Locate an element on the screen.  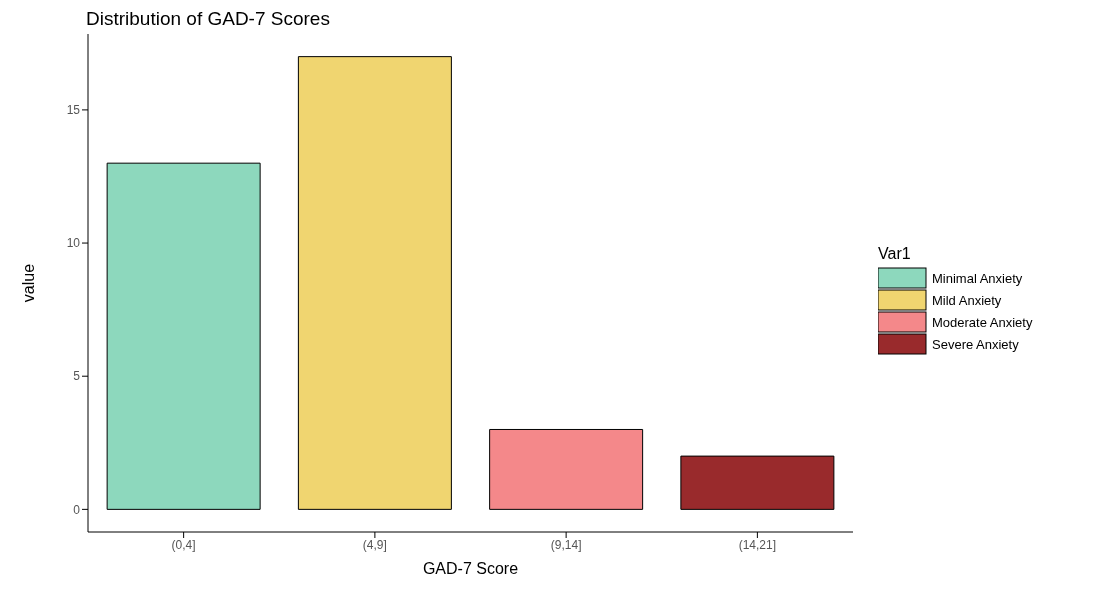
legend-label: Mild Anxiety is located at coordinates (967, 300).